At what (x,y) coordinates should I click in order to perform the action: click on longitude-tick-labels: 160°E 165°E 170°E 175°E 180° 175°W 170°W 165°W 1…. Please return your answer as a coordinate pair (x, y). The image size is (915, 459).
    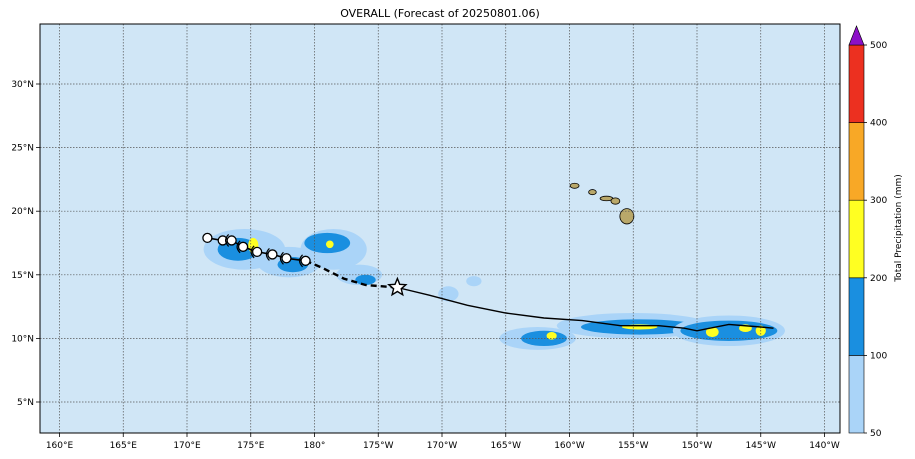
    Looking at the image, I should click on (443, 442).